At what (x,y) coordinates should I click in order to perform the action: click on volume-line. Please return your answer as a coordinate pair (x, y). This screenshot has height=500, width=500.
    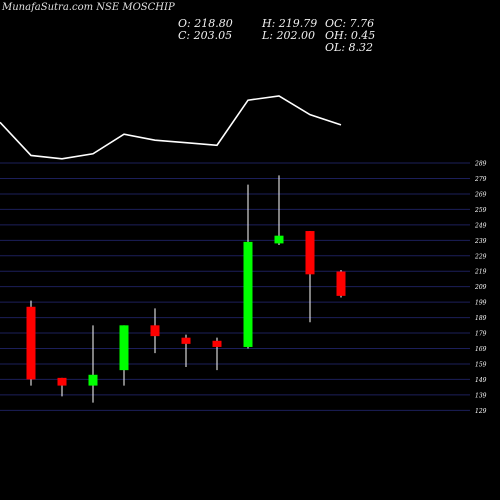
    Looking at the image, I should click on (171, 127).